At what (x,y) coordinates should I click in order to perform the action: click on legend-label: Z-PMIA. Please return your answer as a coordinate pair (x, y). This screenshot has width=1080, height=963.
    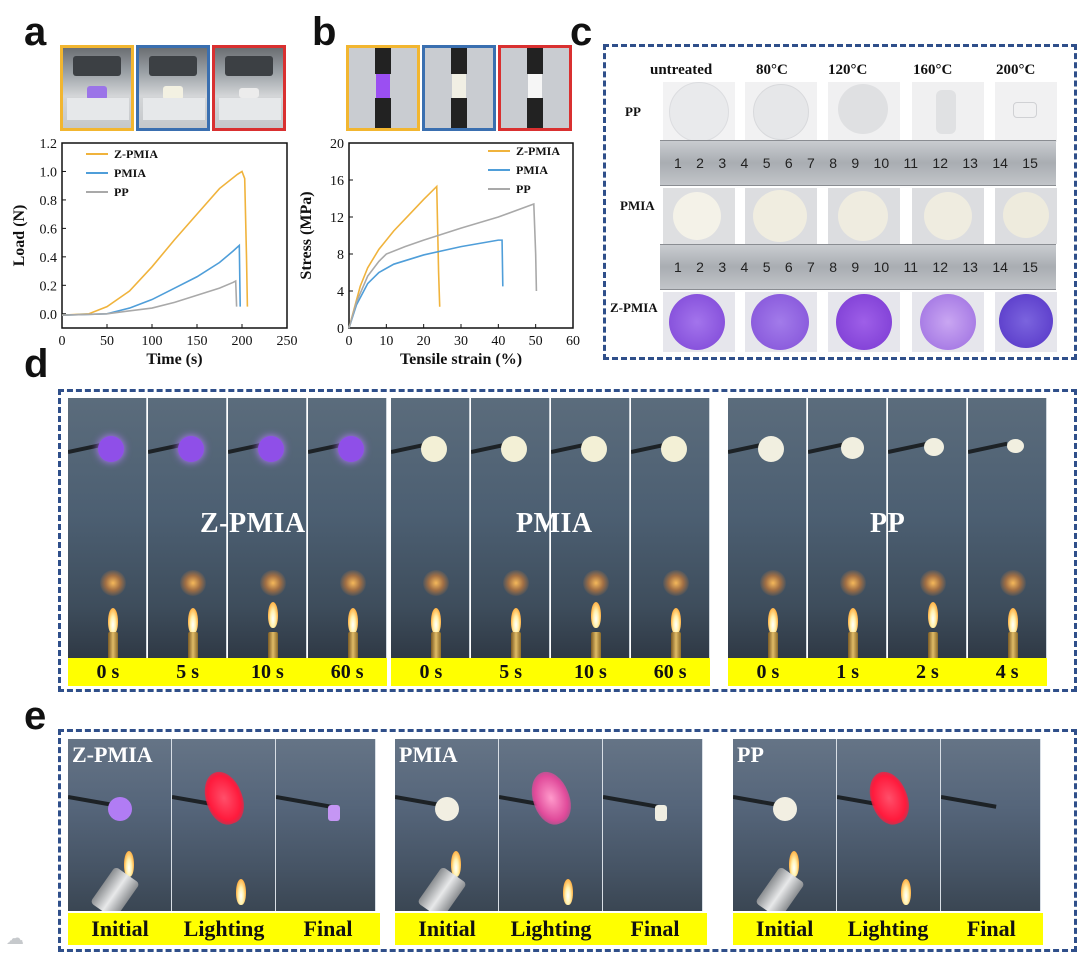
    Looking at the image, I should click on (538, 151).